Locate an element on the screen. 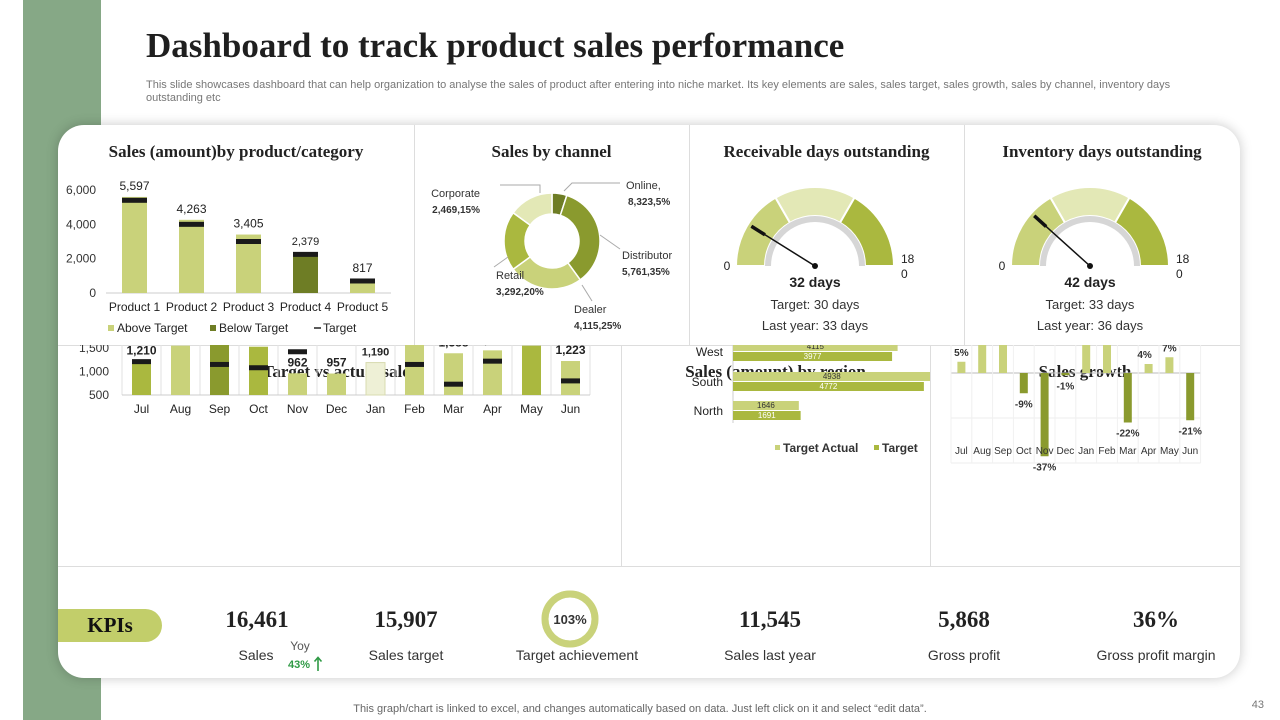  donut-slice is located at coordinates (580, 237).